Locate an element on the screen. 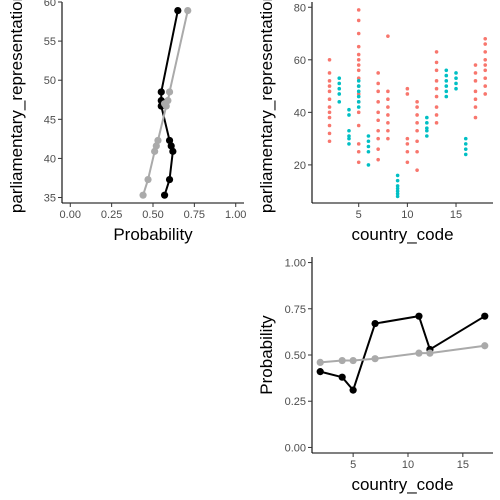 The width and height of the screenshot is (500, 500). panel-3-x-tick-label: 10 is located at coordinates (408, 465).